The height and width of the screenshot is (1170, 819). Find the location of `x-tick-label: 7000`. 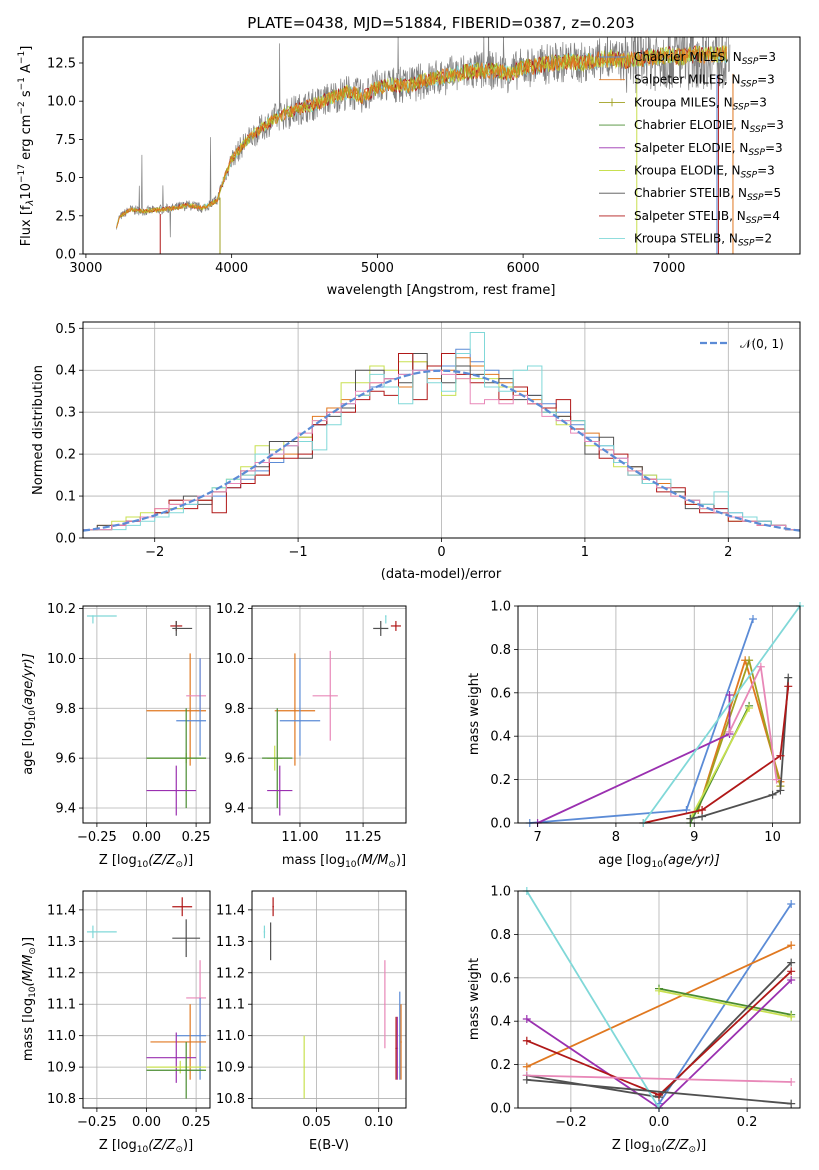

x-tick-label: 7000 is located at coordinates (668, 268).